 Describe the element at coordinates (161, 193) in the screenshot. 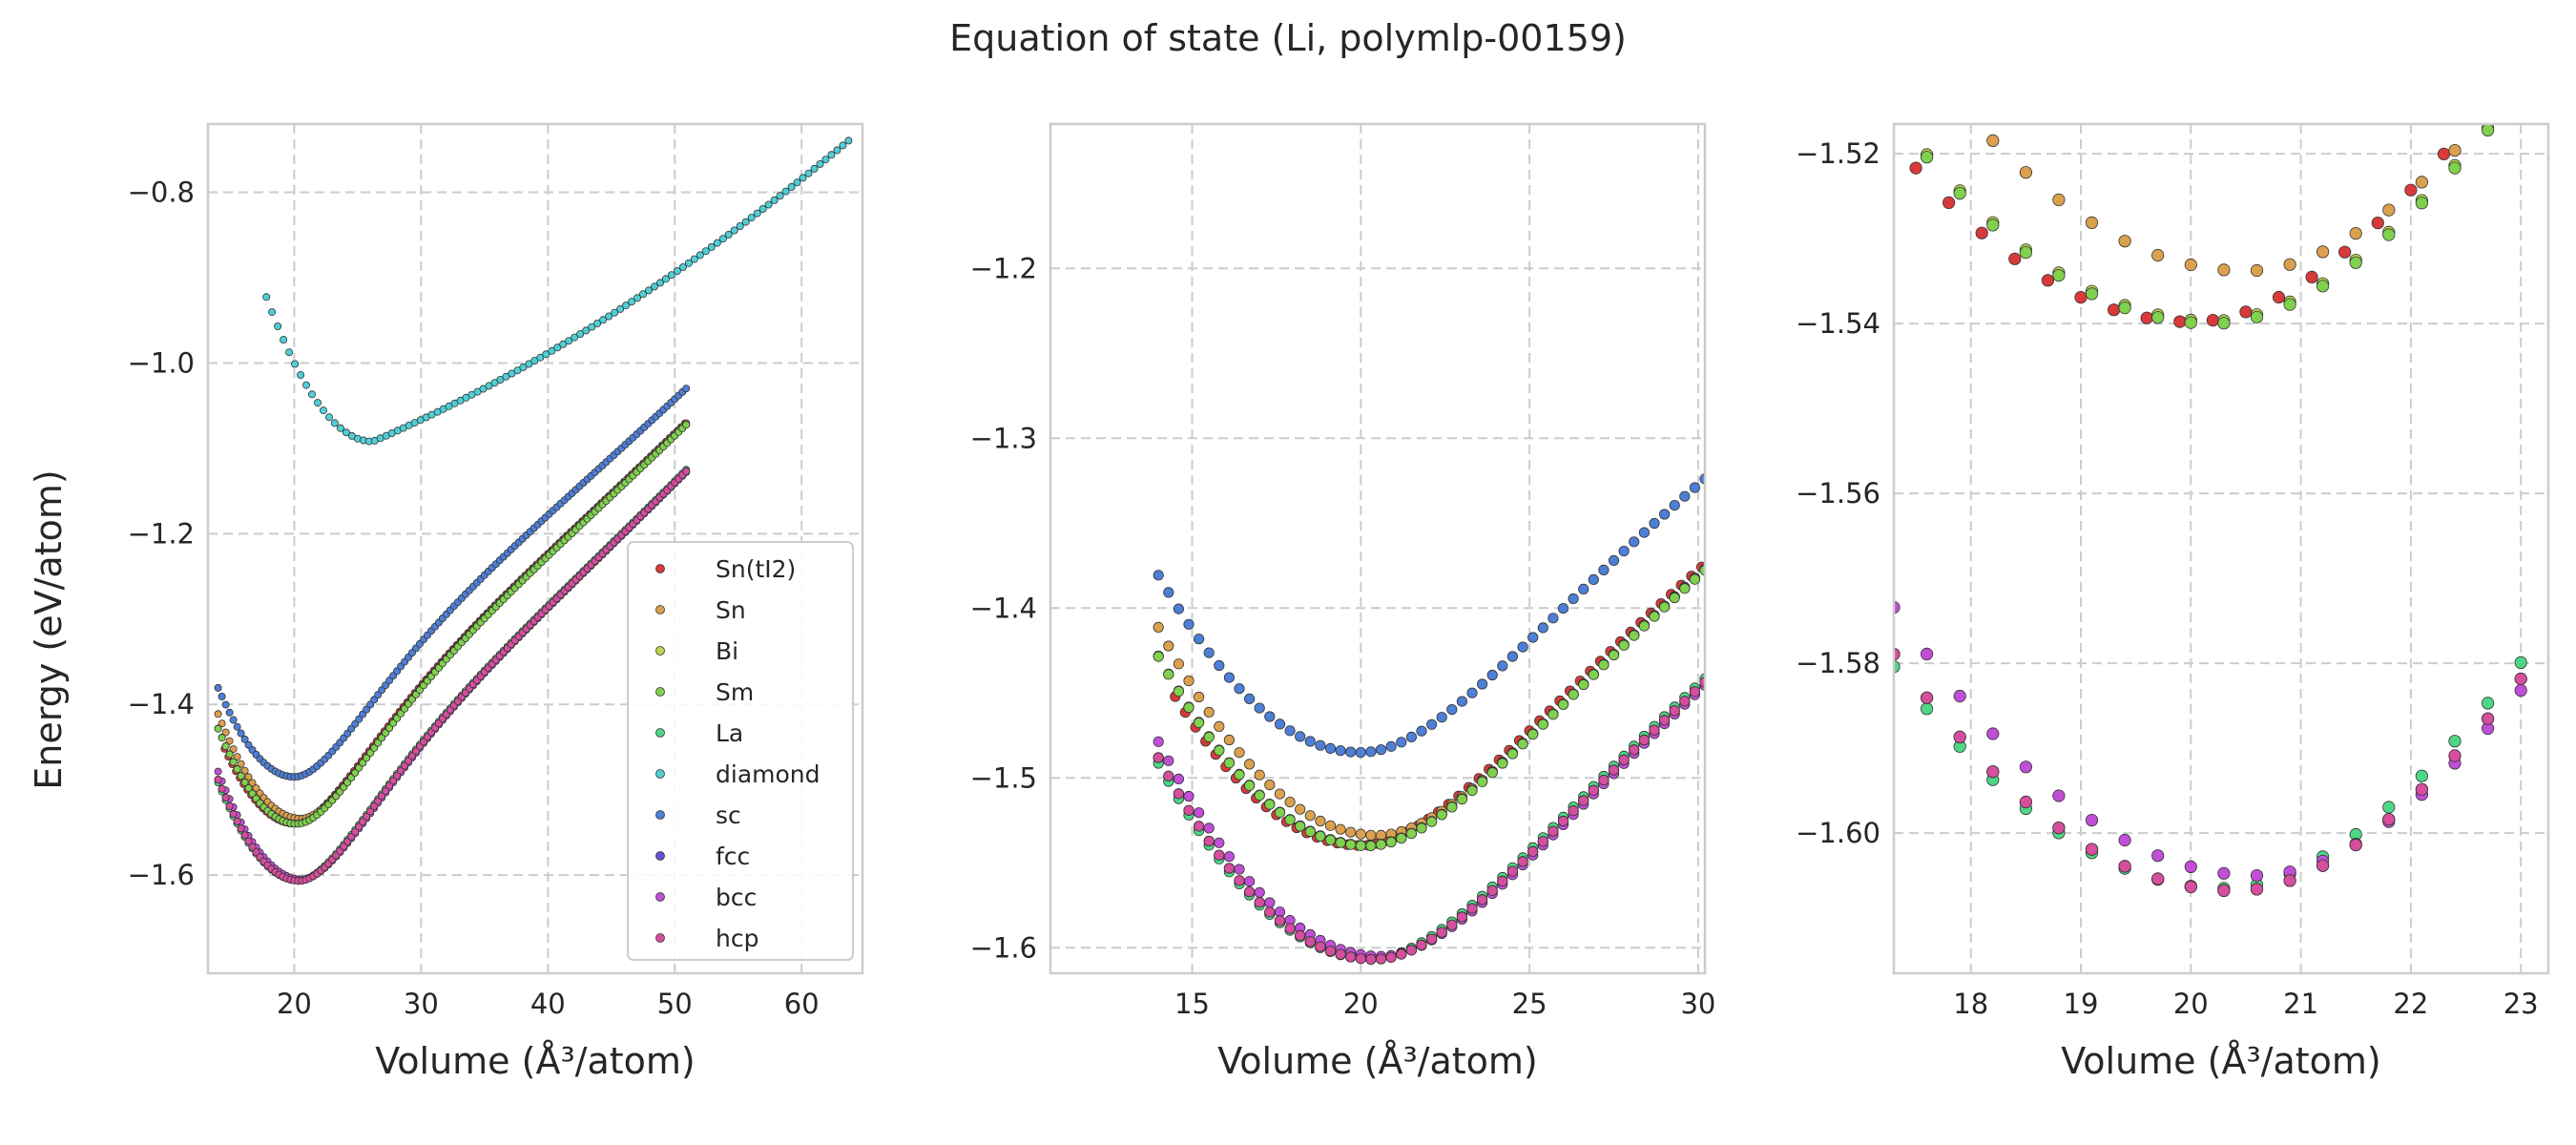

I see `y-tick-label: −0.8` at that location.